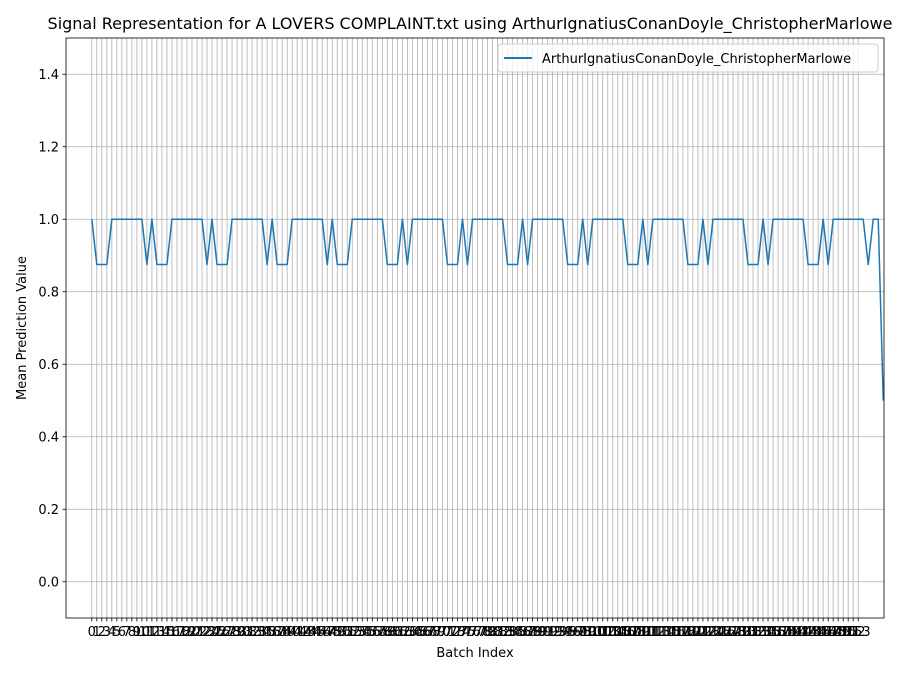 The image size is (900, 675). Describe the element at coordinates (808, 632) in the screenshot. I see `x-tick-label: 143` at that location.